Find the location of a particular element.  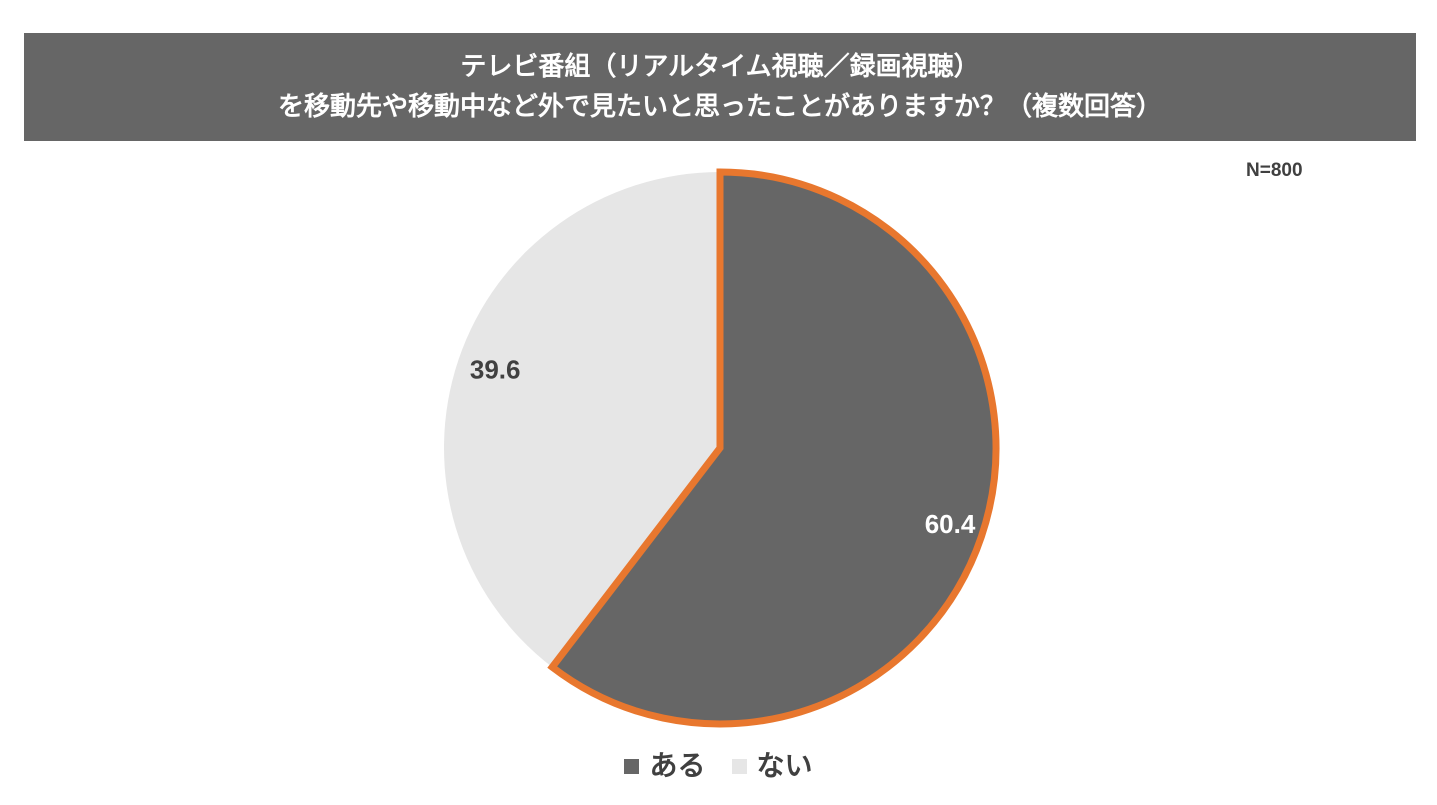

chart-legend: ある ない is located at coordinates (718, 766).